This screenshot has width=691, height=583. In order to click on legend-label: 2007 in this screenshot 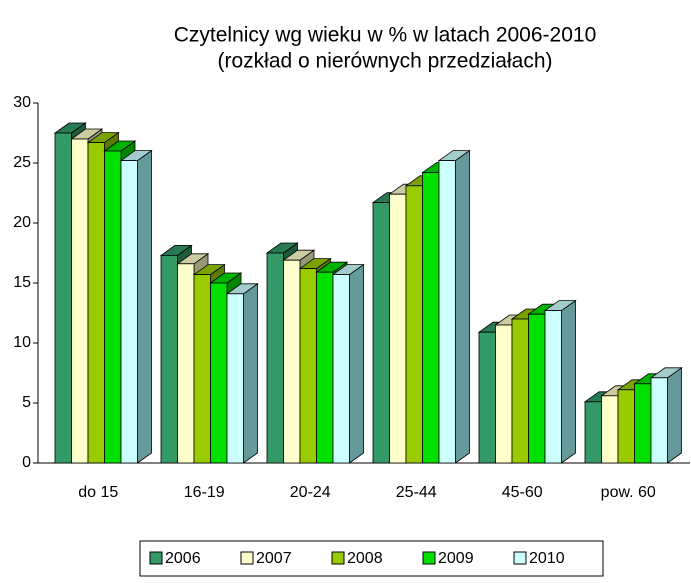, I will do `click(274, 558)`.